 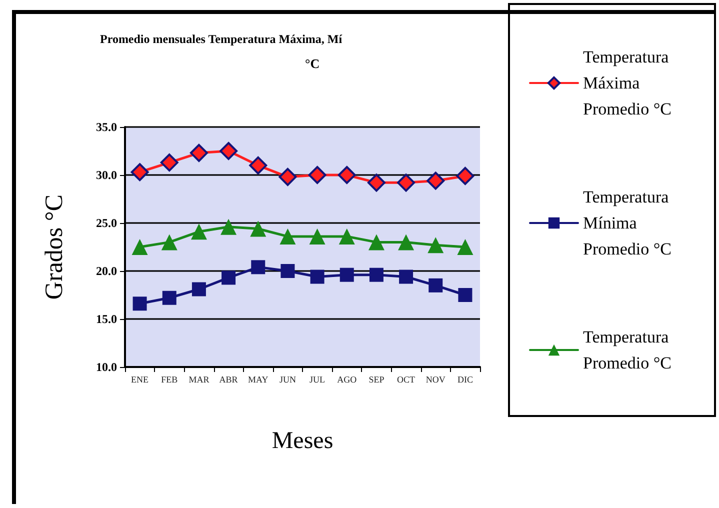 What do you see at coordinates (303, 441) in the screenshot?
I see `x-axis-title: Meses` at bounding box center [303, 441].